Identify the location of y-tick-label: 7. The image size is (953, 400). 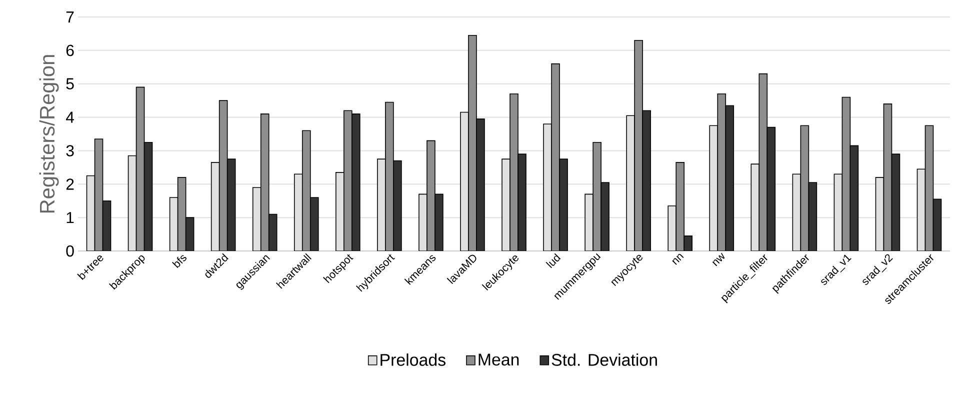
(70, 17).